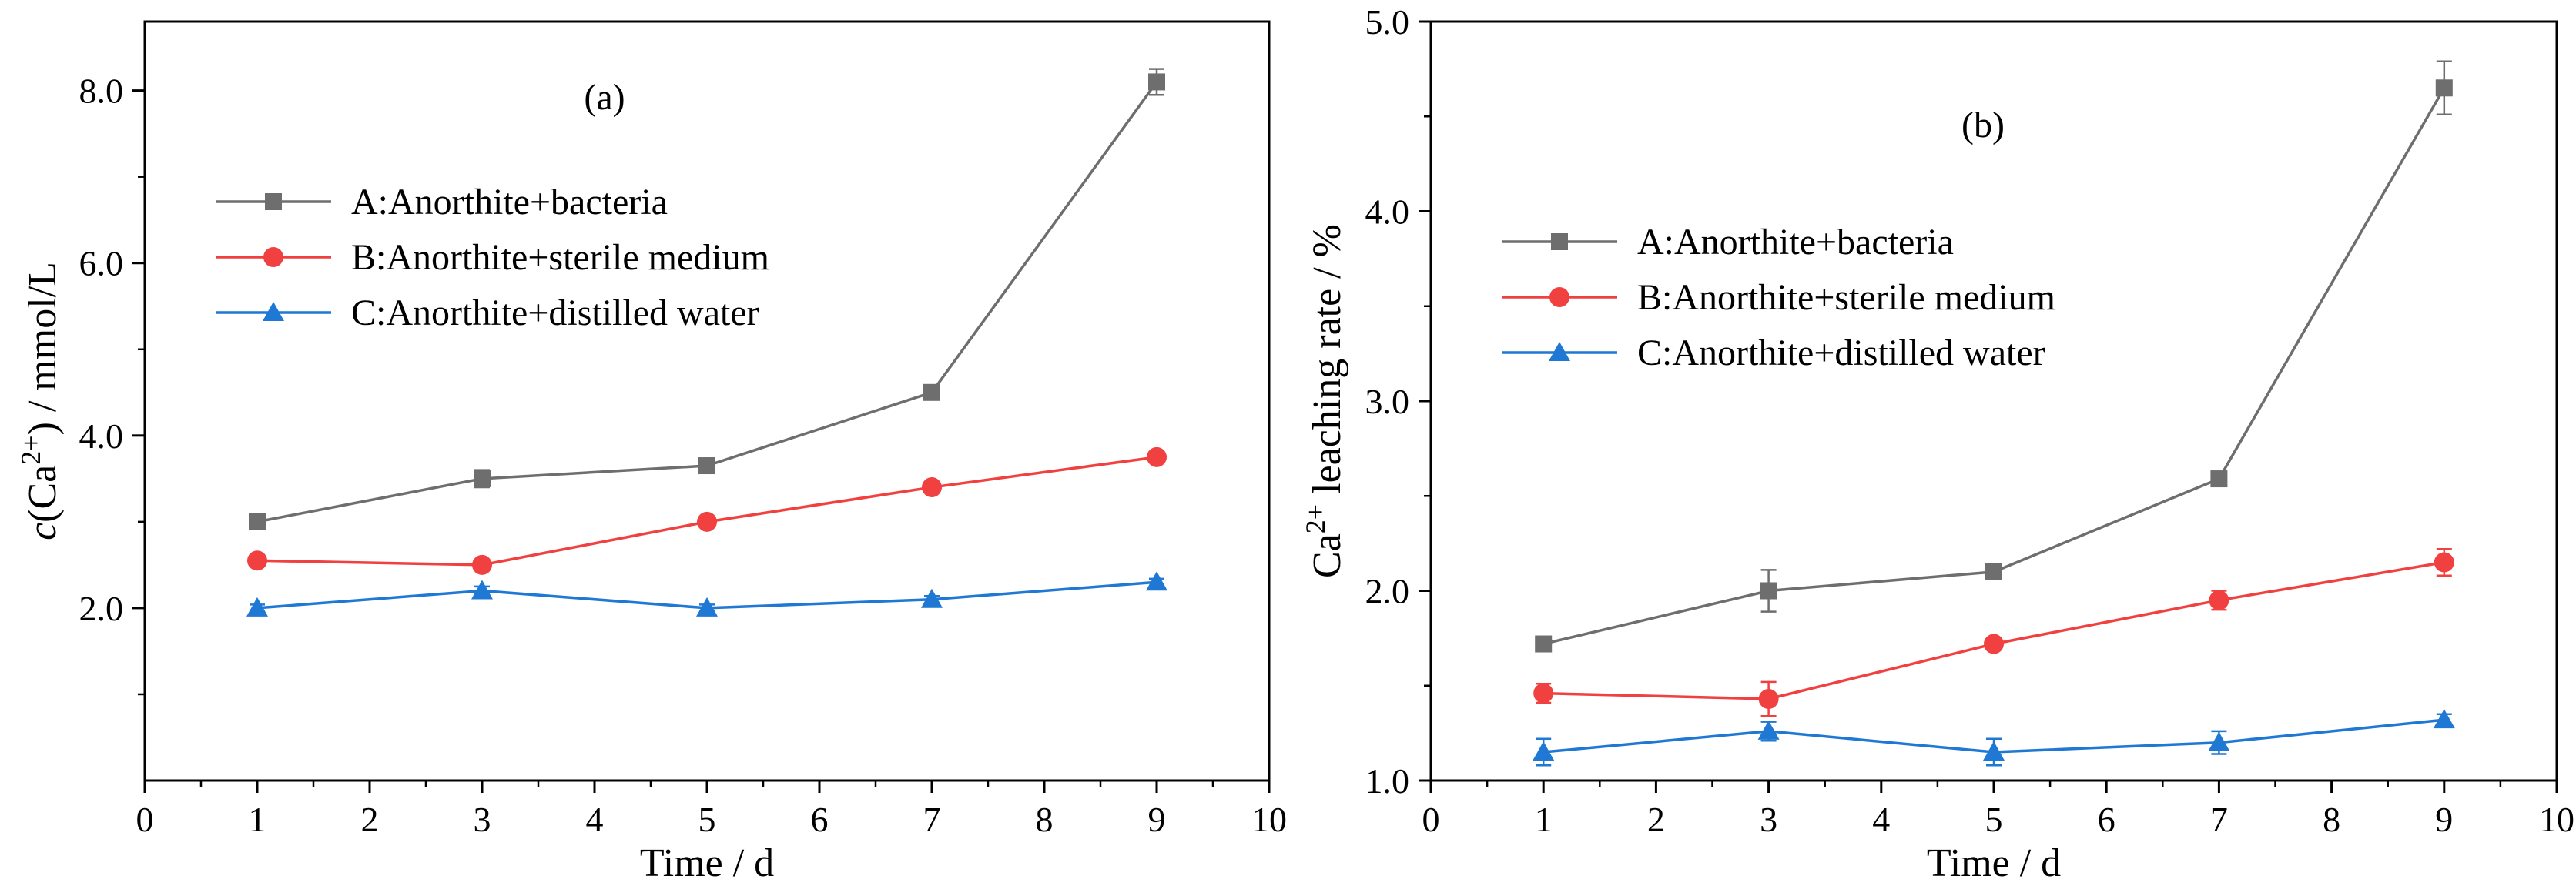  Describe the element at coordinates (1387, 22) in the screenshot. I see `y-tick-label: 5.0` at that location.